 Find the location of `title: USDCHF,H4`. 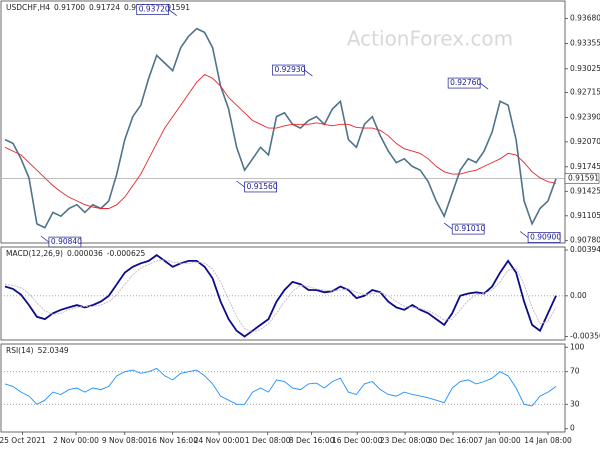

title: USDCHF,H4 is located at coordinates (28, 7).